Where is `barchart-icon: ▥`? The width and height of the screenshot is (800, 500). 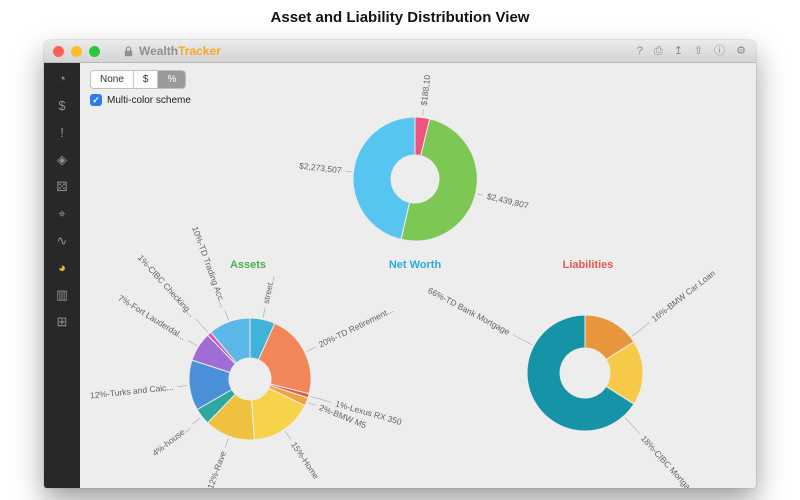
barchart-icon: ▥ is located at coordinates (62, 294).